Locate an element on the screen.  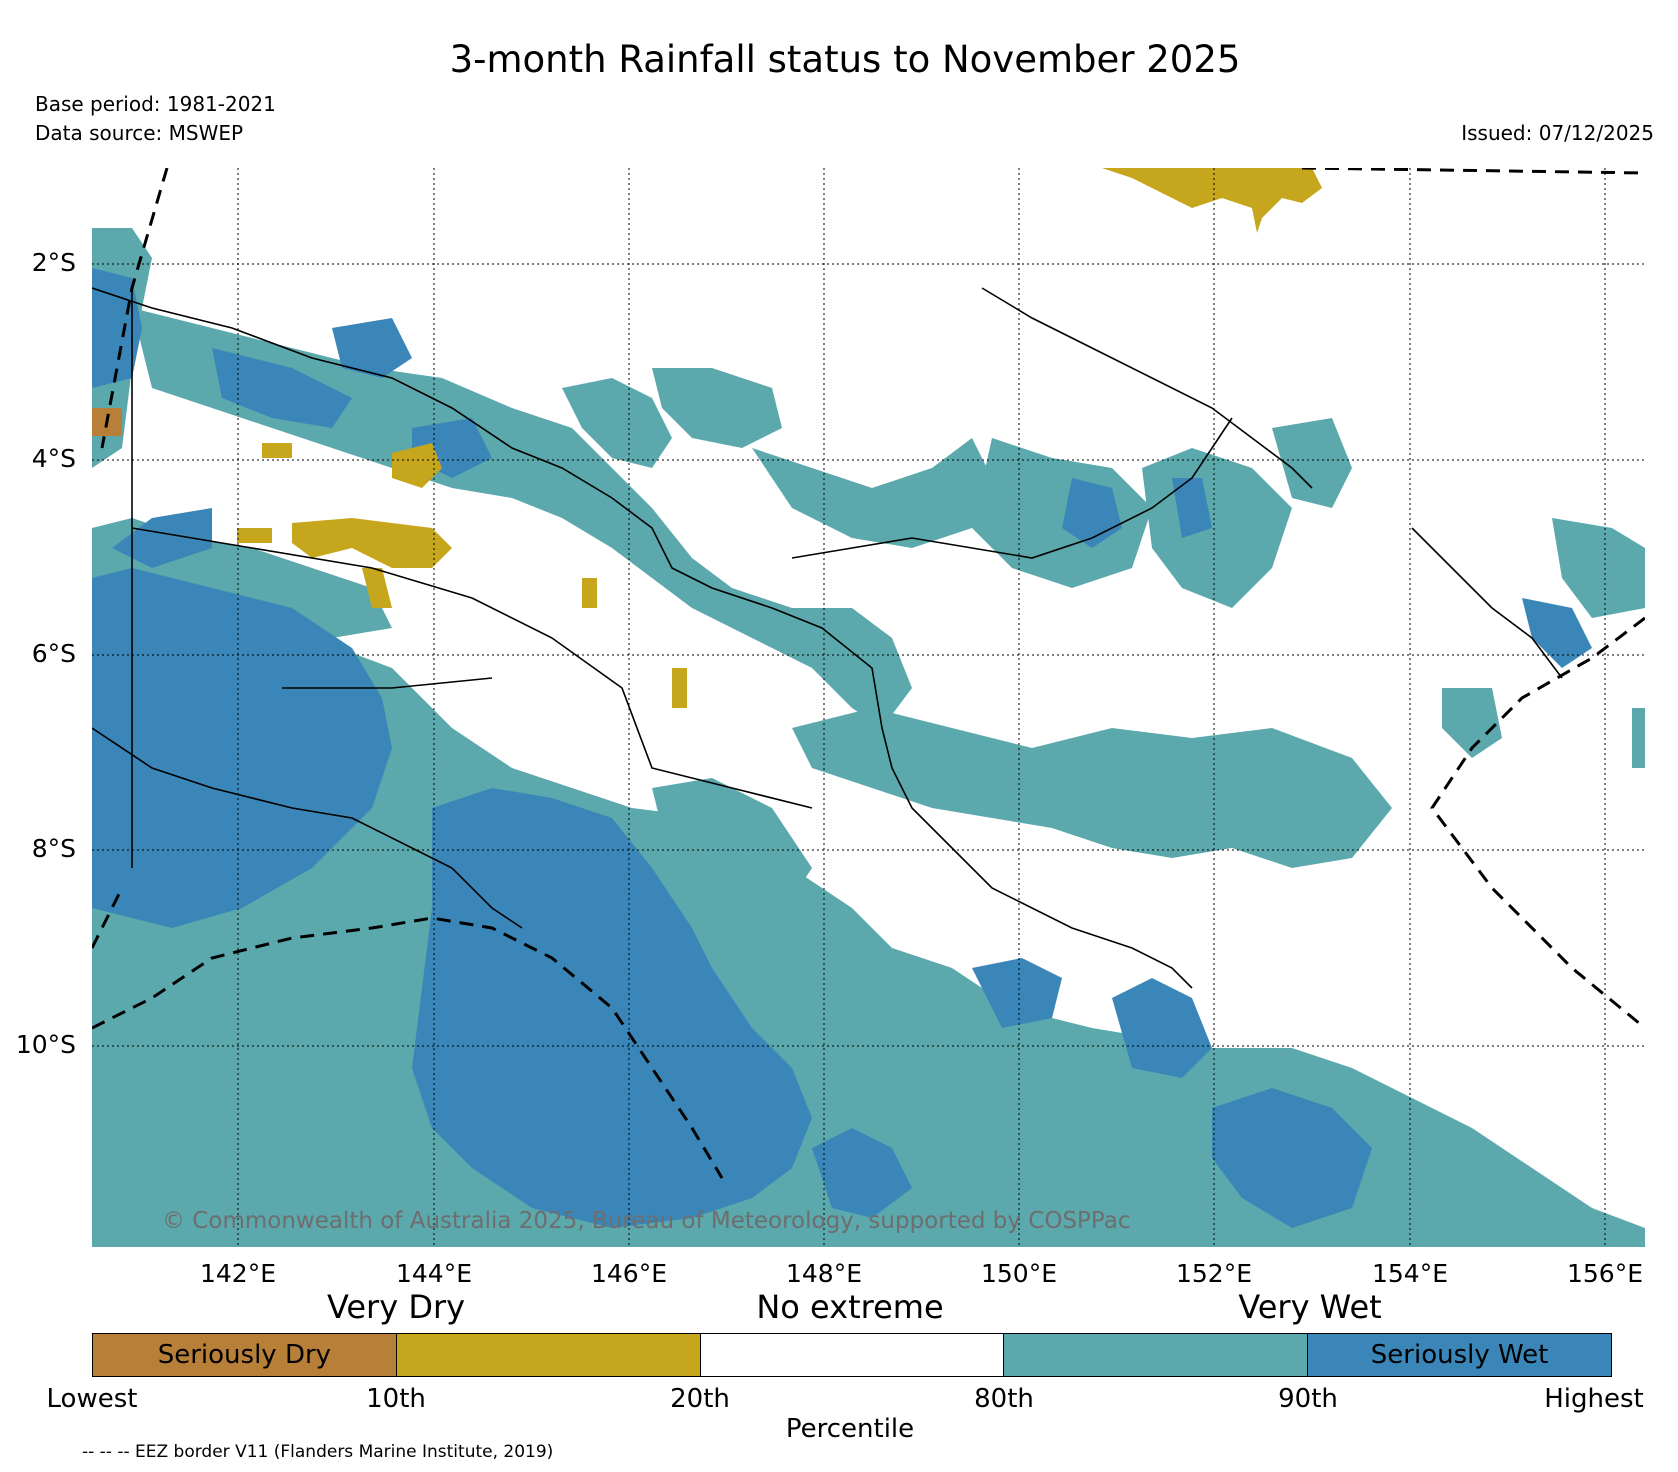
lon-label-148e: 148°E is located at coordinates (823, 1273).